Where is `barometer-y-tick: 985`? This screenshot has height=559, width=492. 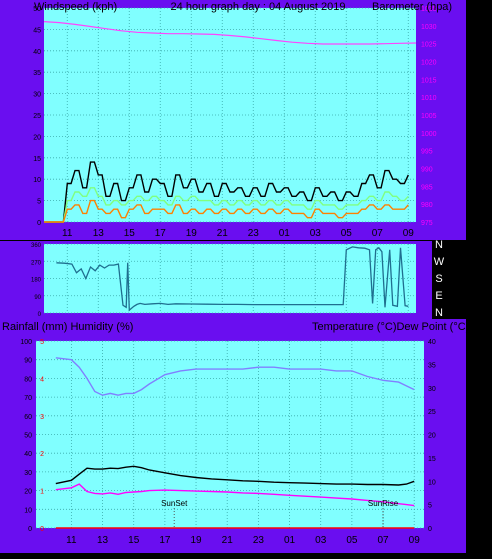
barometer-y-tick: 985 is located at coordinates (427, 187).